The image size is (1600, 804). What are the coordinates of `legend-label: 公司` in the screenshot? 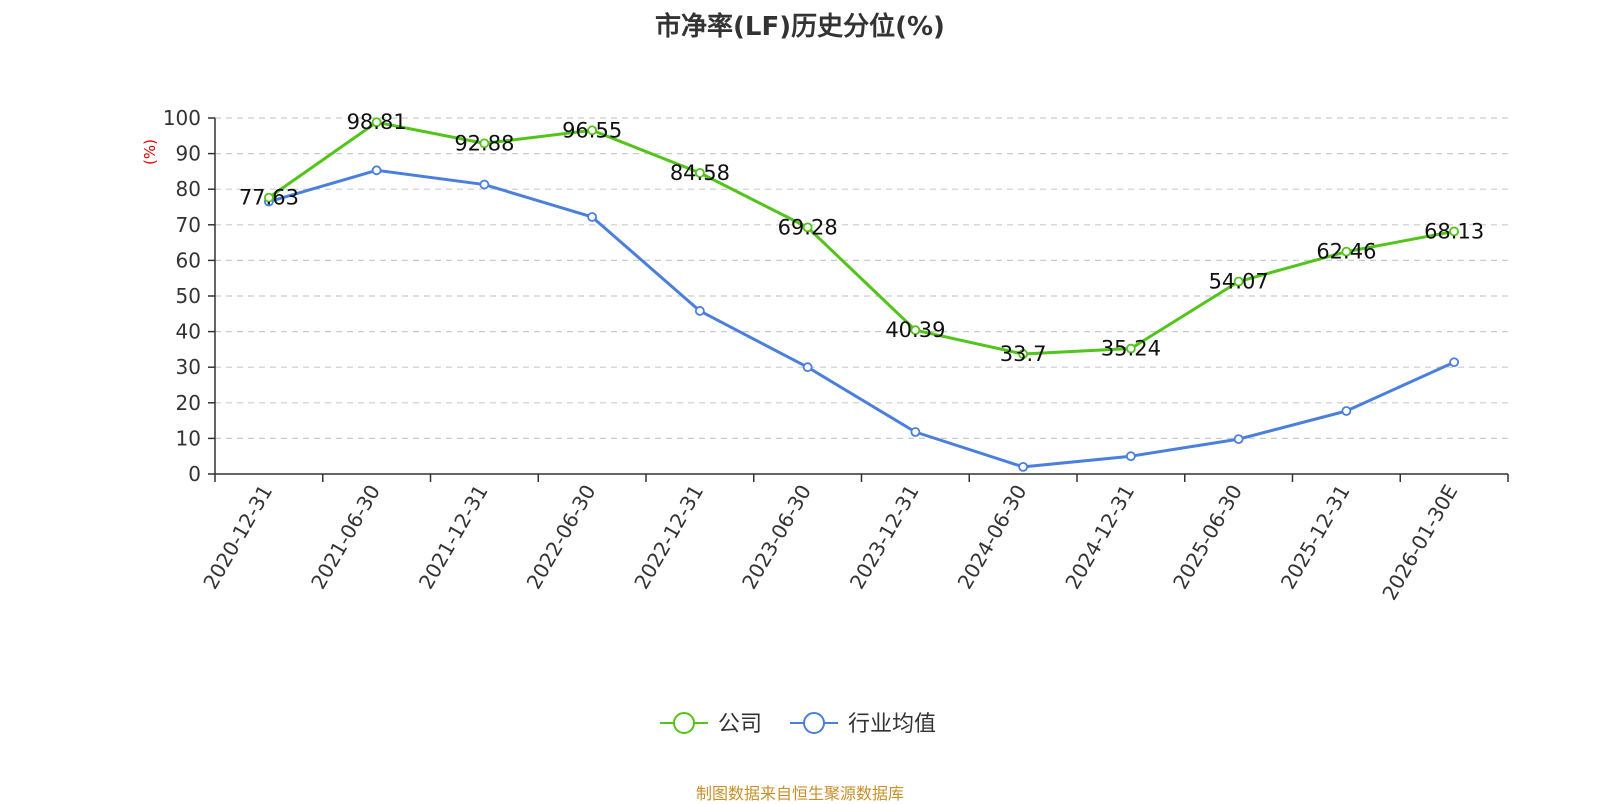 It's located at (740, 724).